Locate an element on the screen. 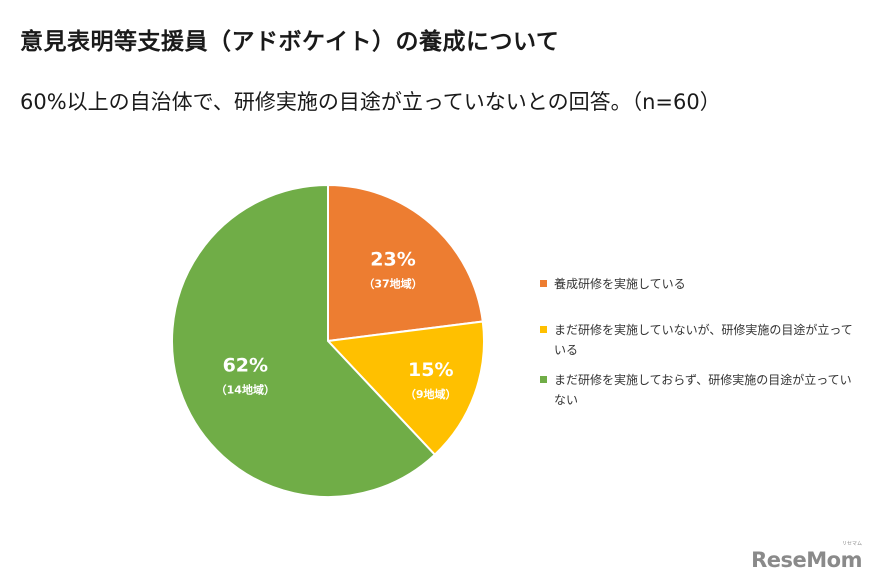  legend-swatch-yellow is located at coordinates (543, 329).